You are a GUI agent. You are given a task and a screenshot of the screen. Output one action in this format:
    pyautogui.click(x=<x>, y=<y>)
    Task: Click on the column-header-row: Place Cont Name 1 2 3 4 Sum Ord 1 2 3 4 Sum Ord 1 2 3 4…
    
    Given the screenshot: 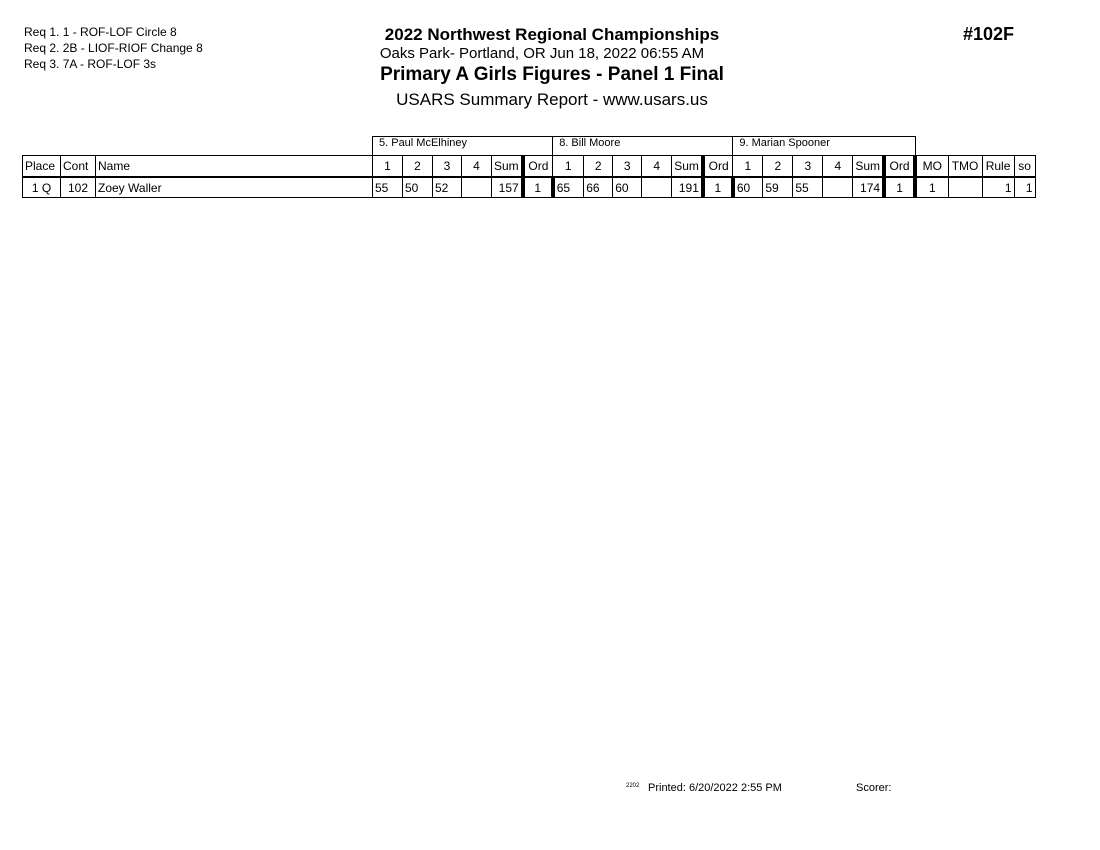 What is the action you would take?
    pyautogui.click(x=529, y=166)
    